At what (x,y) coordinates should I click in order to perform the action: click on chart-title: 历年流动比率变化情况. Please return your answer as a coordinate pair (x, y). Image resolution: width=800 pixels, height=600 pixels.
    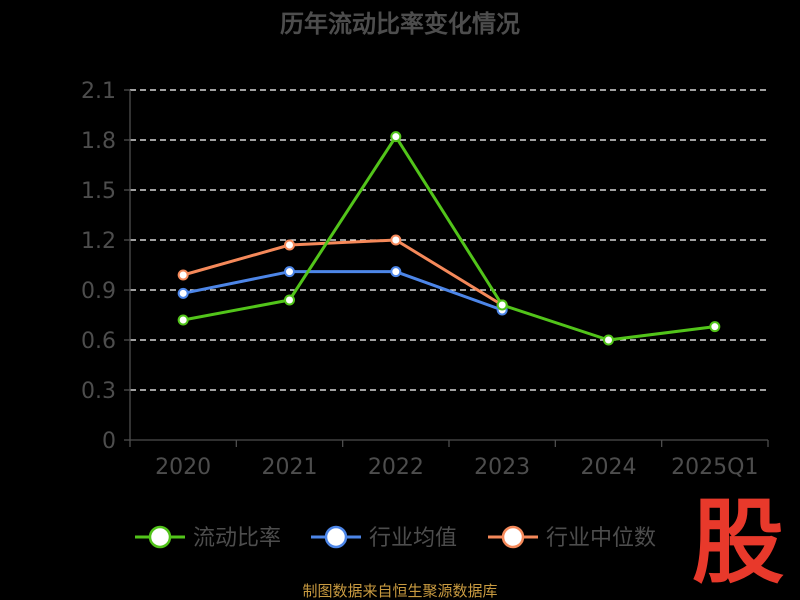
    Looking at the image, I should click on (400, 24).